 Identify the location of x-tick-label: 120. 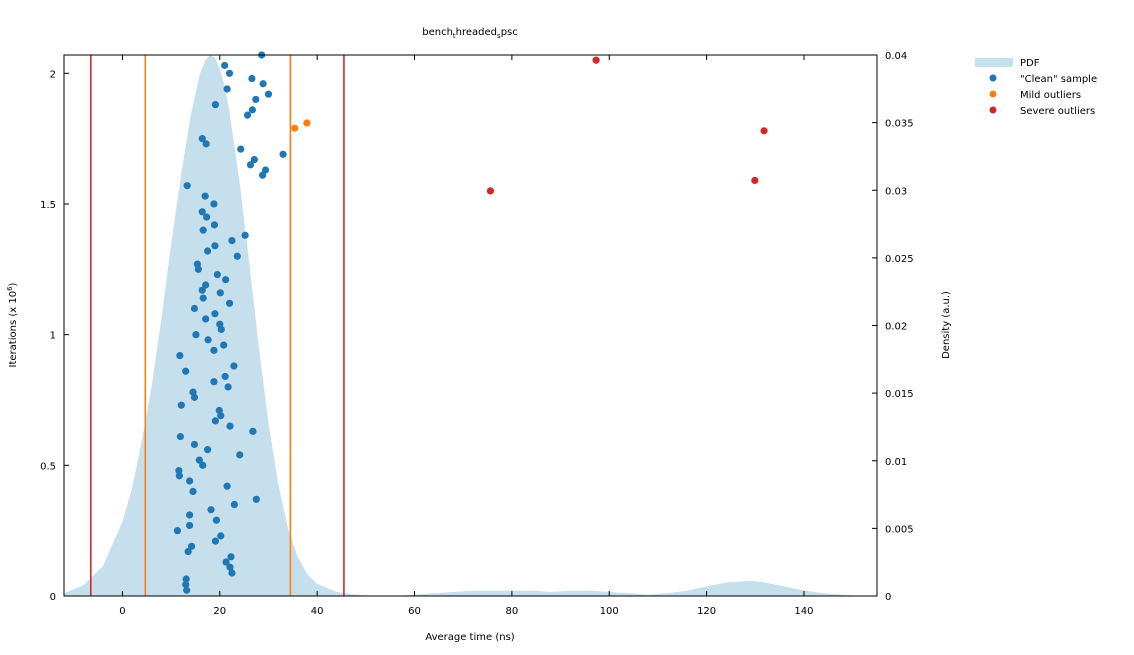
(706, 611).